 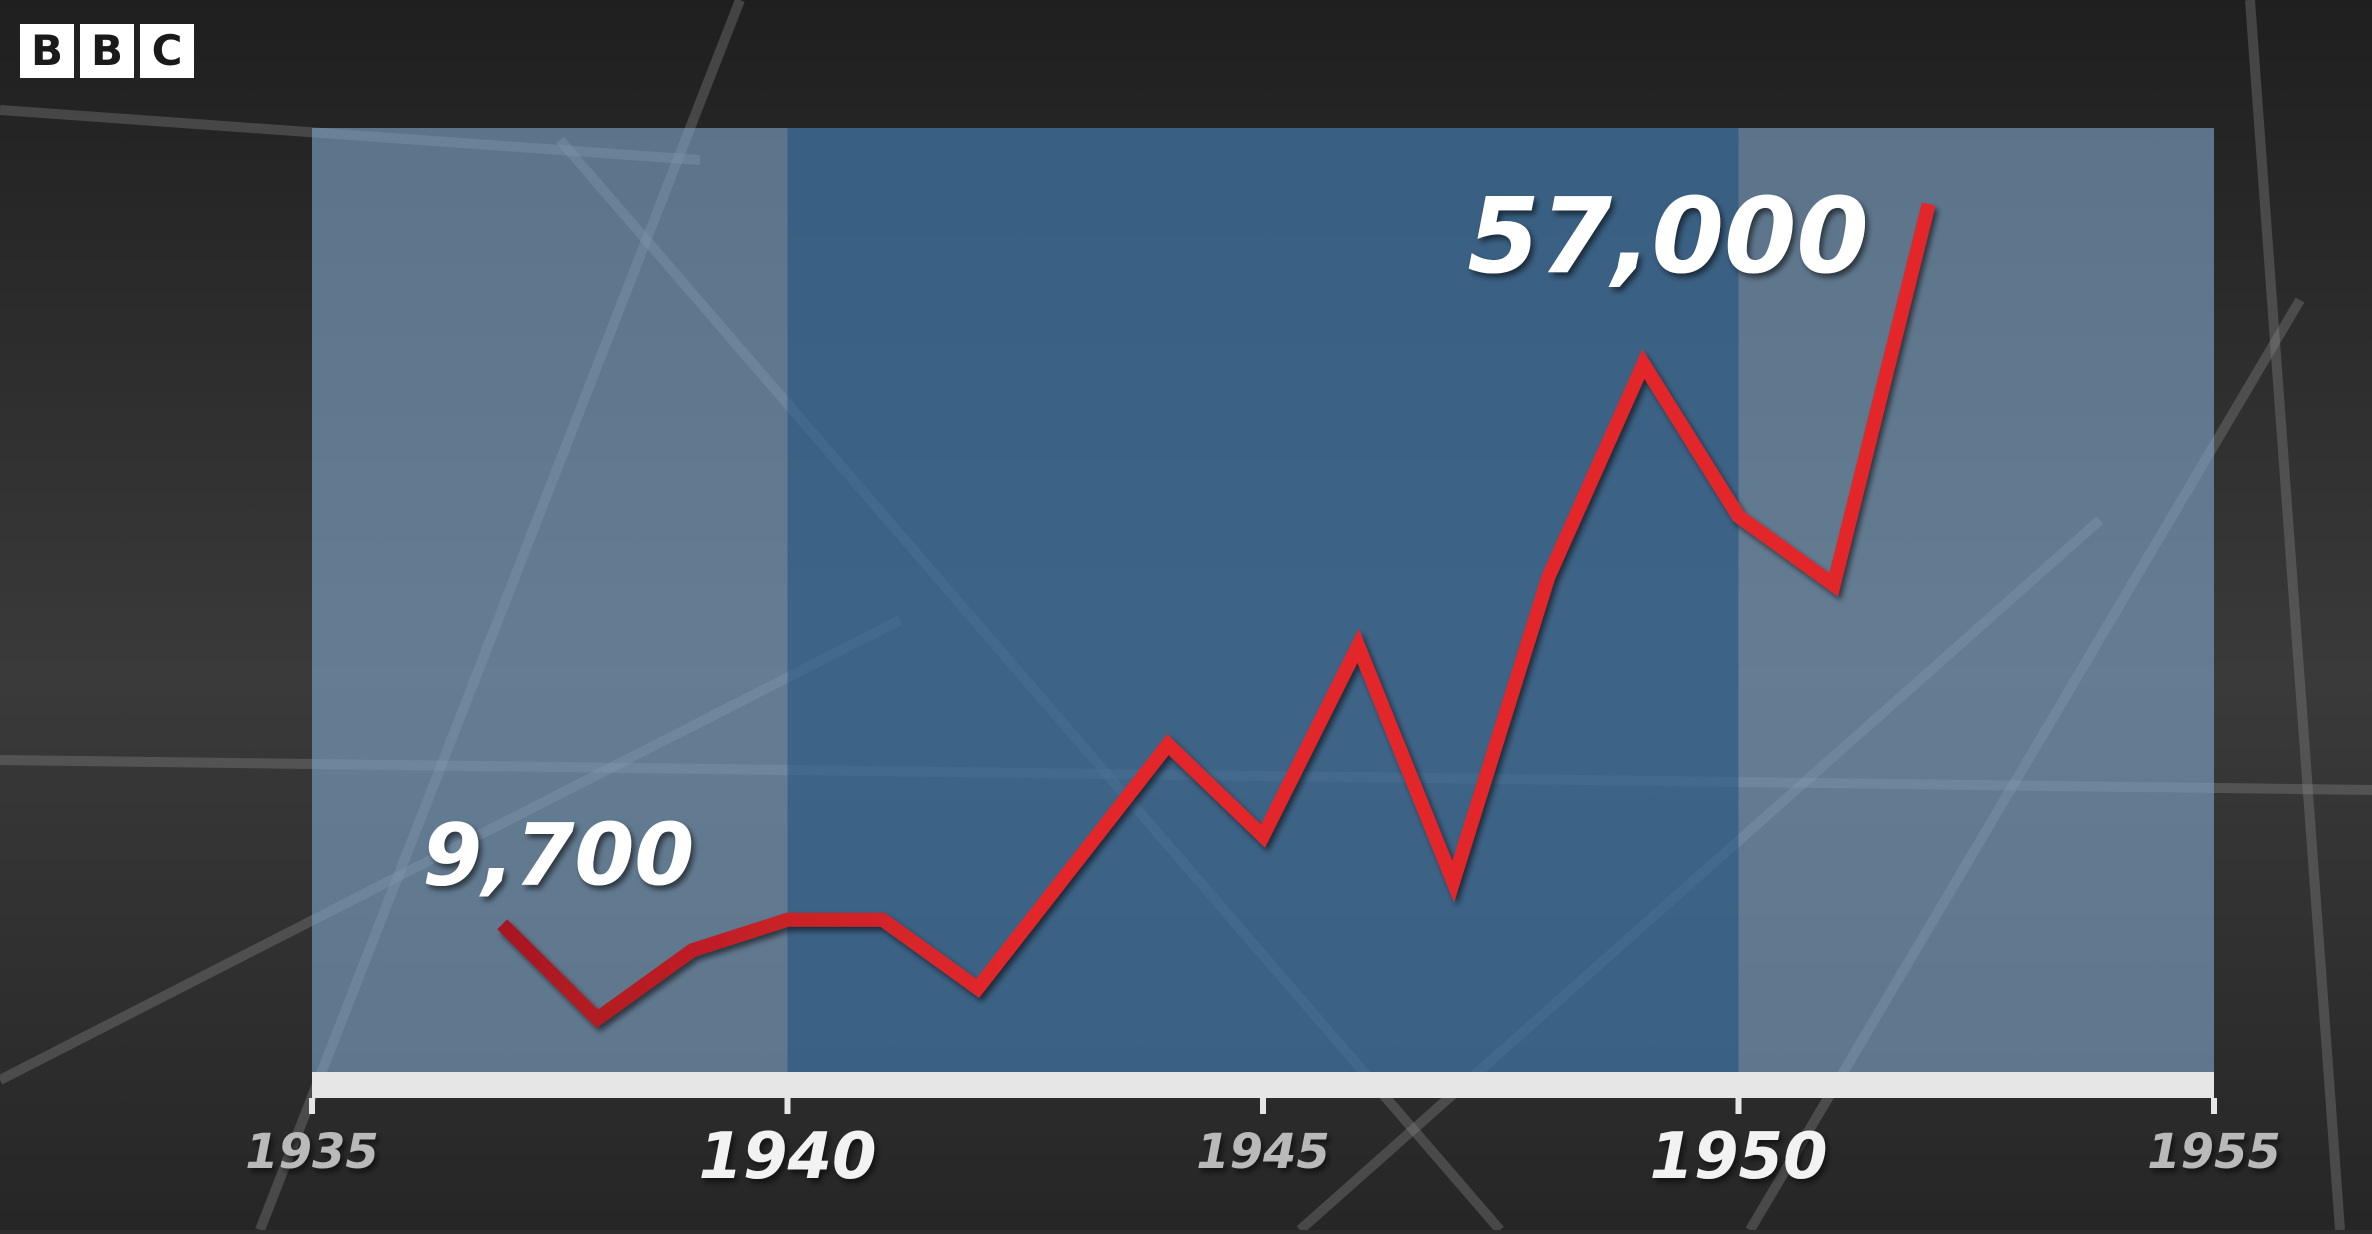 I want to click on x-axis-line, so click(x=1263, y=1085).